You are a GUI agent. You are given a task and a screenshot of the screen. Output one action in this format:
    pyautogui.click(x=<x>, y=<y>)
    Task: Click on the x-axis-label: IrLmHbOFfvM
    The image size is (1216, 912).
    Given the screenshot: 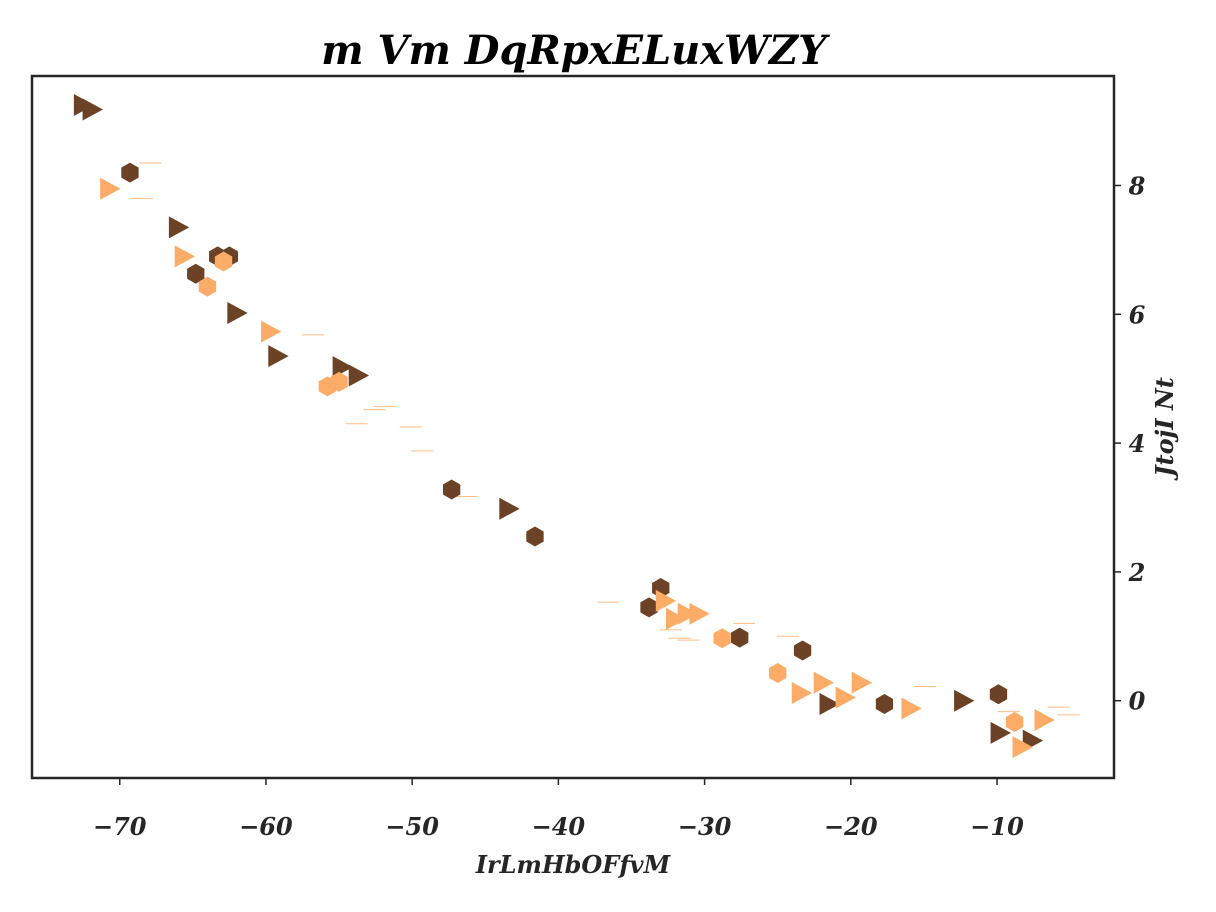 What is the action you would take?
    pyautogui.click(x=573, y=864)
    